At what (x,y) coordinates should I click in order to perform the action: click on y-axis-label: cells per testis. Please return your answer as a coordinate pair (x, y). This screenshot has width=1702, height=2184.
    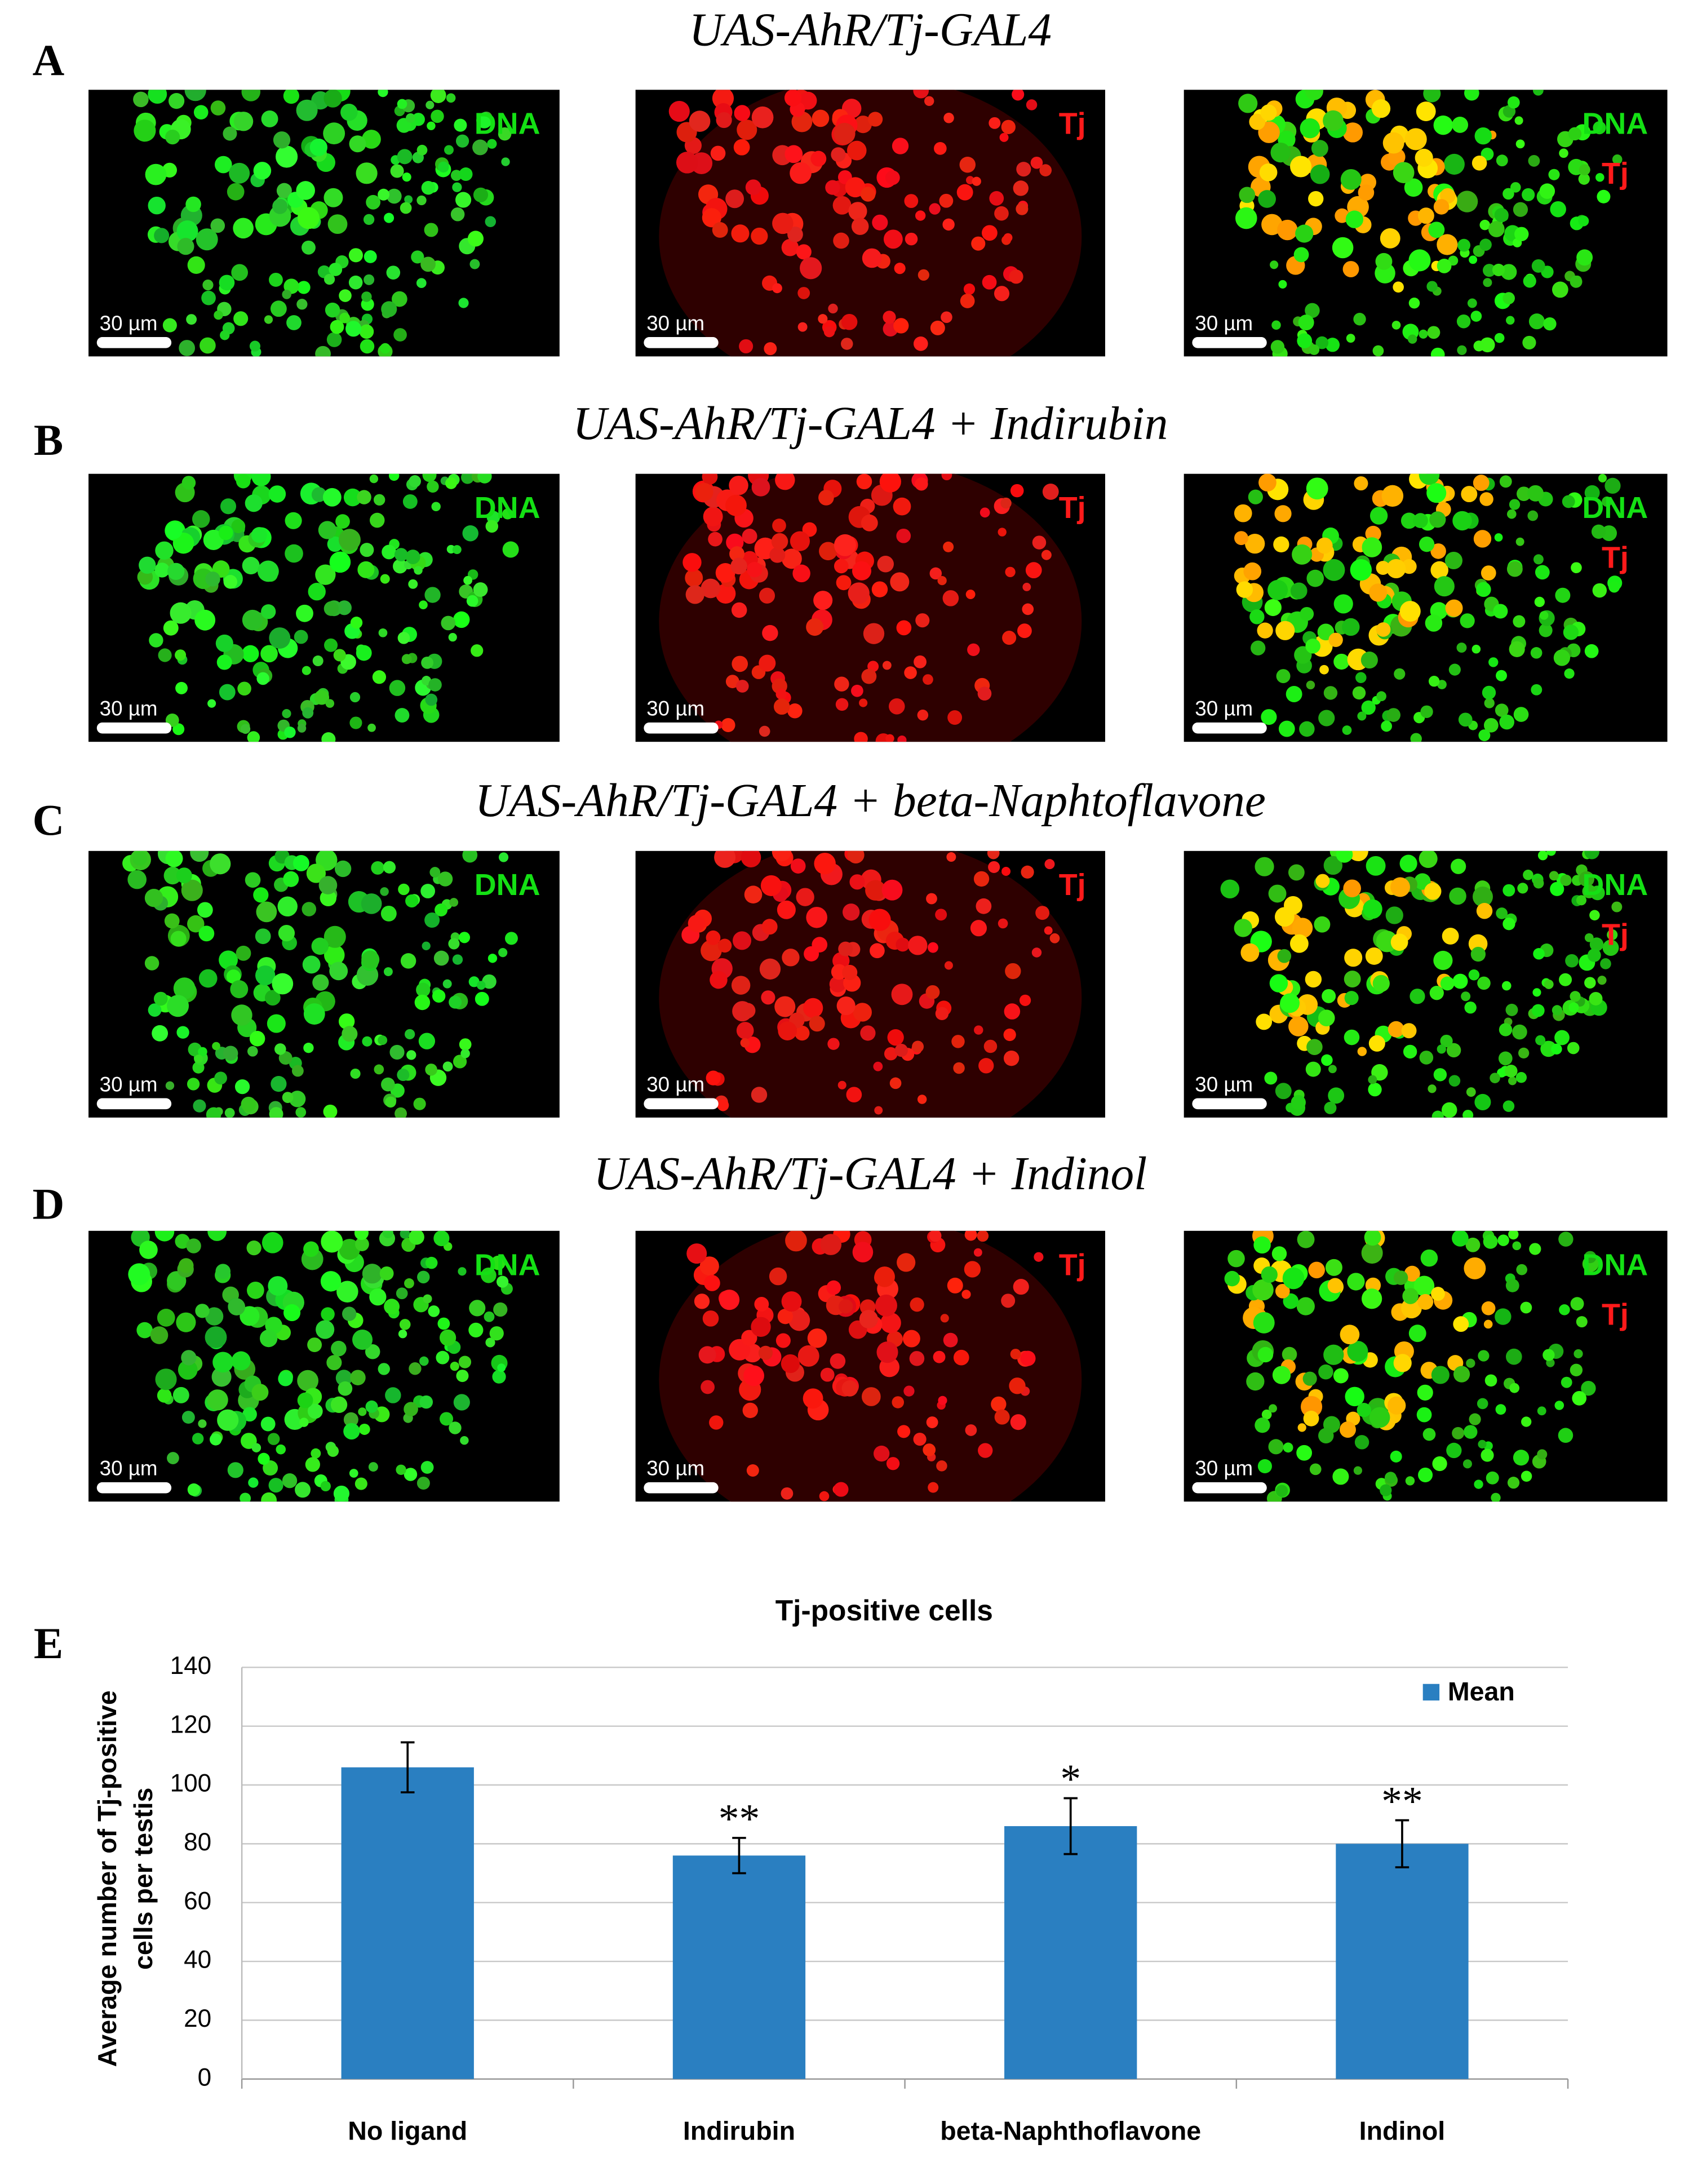
    Looking at the image, I should click on (143, 1879).